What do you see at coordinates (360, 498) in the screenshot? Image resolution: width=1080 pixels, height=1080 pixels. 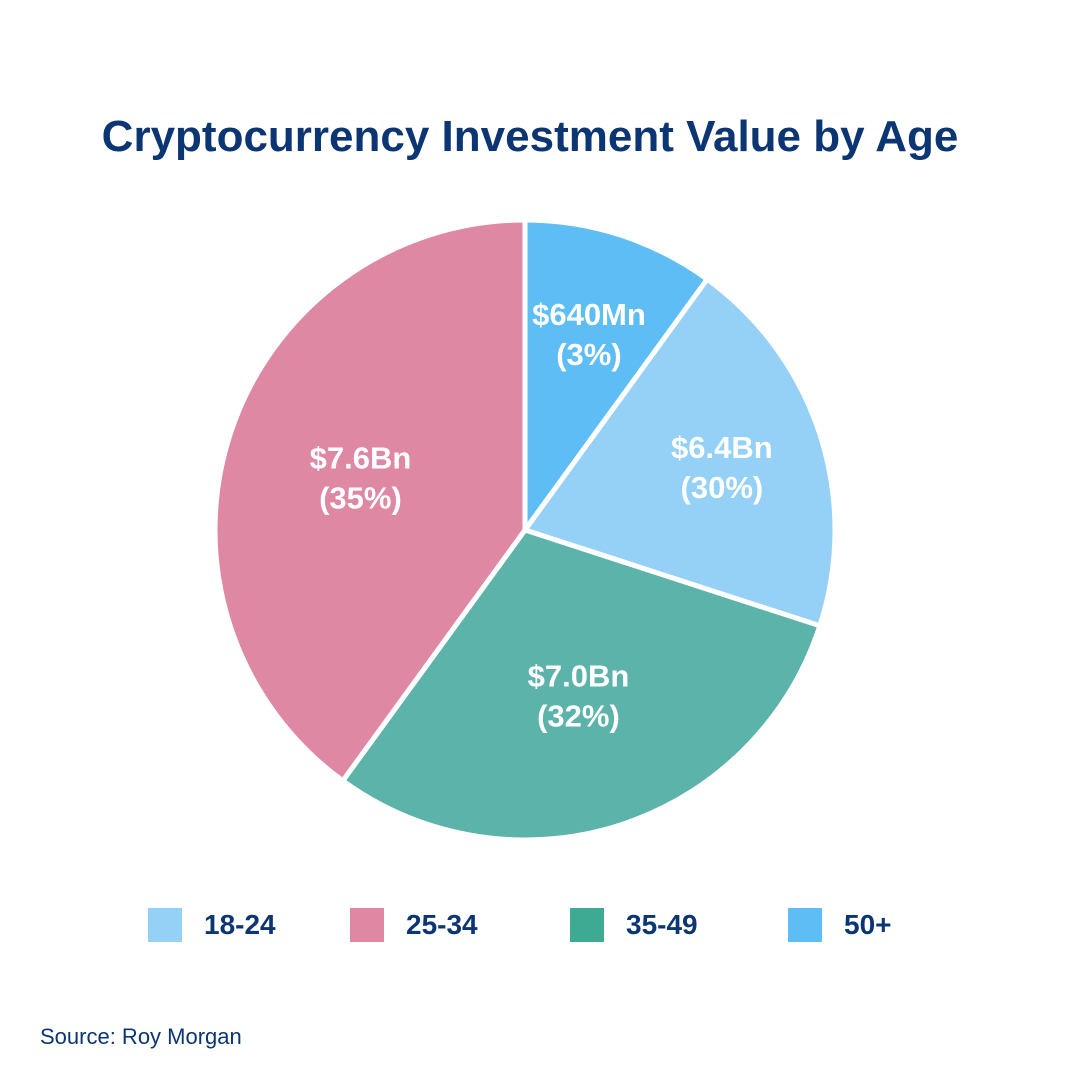 I see `slice-percent-label: (35%)` at bounding box center [360, 498].